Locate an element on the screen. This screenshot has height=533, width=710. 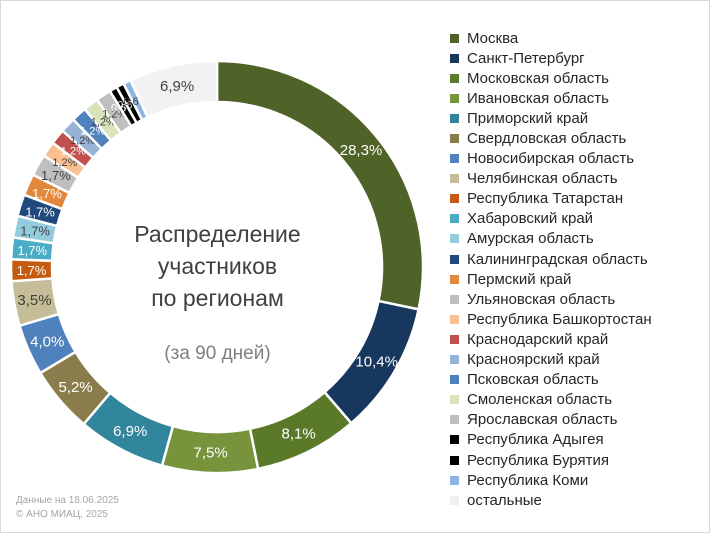
slice-label-18: 1,2% is located at coordinates (92, 131).